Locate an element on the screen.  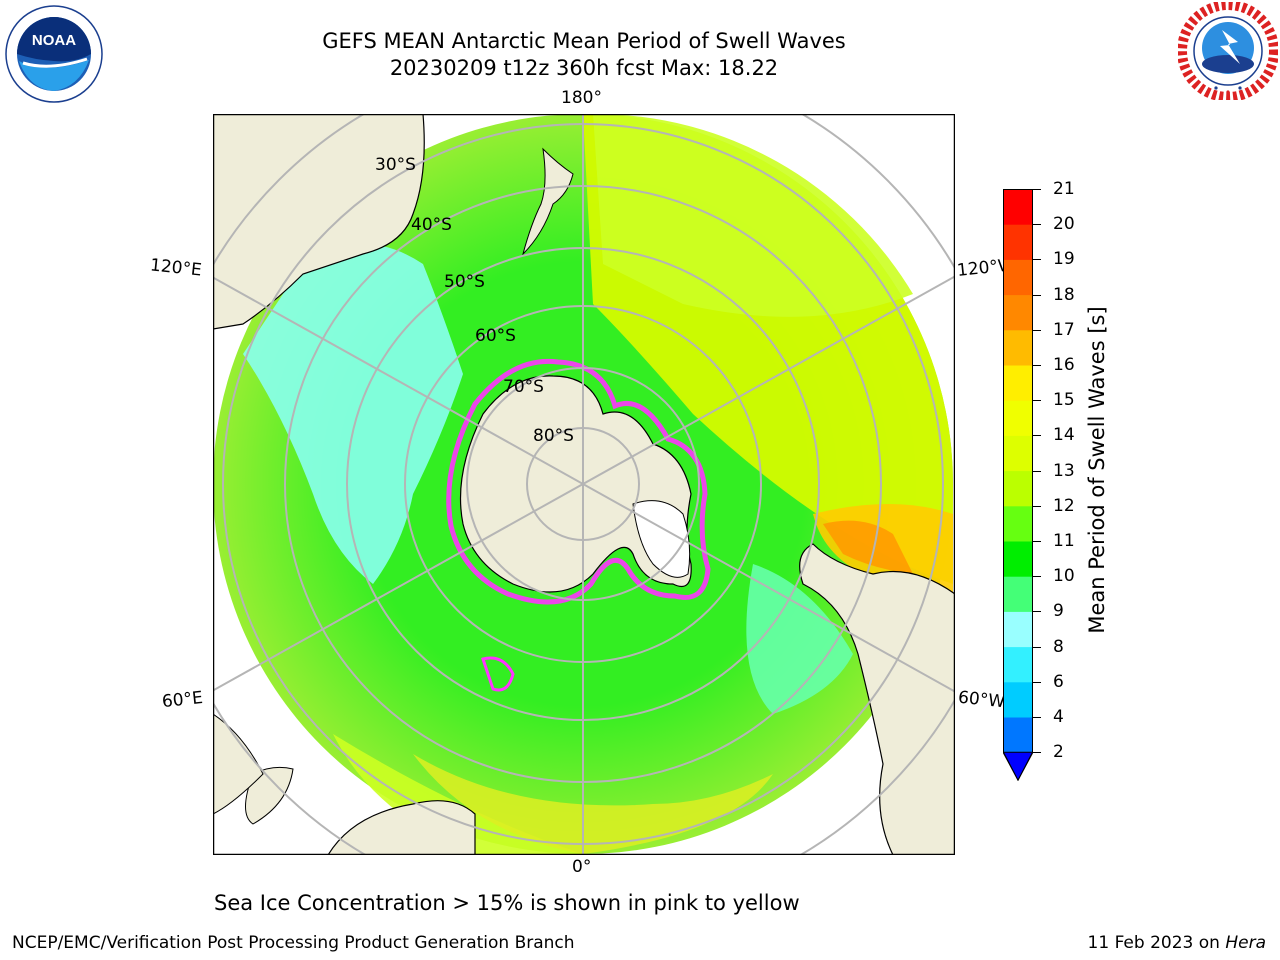
nws-logo-icon is located at coordinates (1228, 51).